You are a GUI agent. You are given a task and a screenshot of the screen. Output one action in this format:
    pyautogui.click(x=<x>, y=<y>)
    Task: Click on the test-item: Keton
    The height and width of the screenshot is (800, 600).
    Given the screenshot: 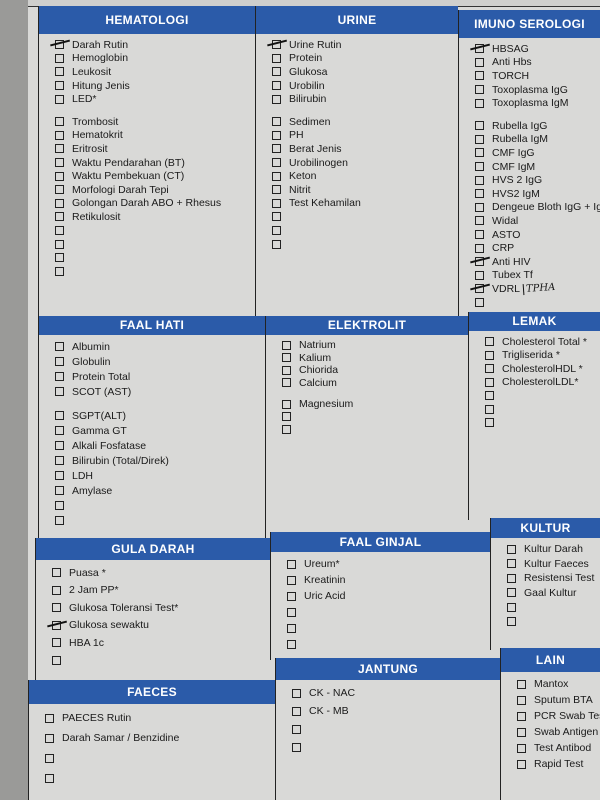 What is the action you would take?
    pyautogui.click(x=365, y=176)
    